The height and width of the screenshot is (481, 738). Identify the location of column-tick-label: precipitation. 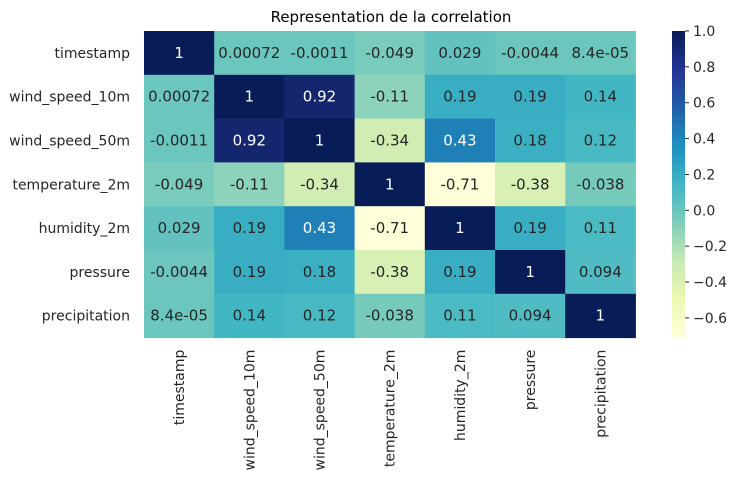
(601, 394).